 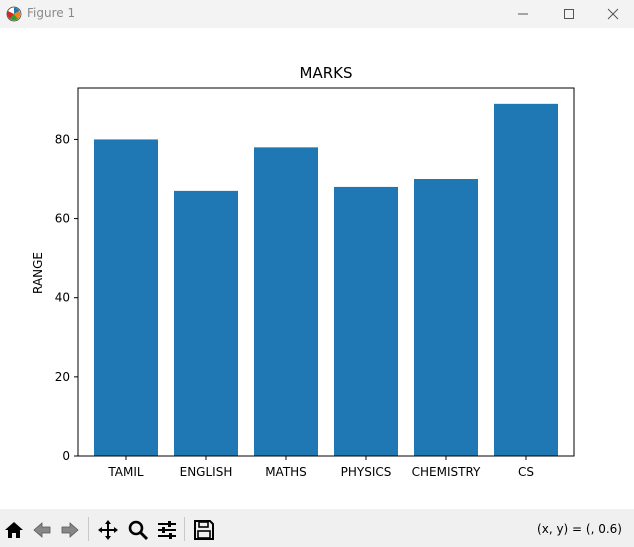 I want to click on cursor-coordinates: (x, y) = (, 0.6), so click(x=579, y=529).